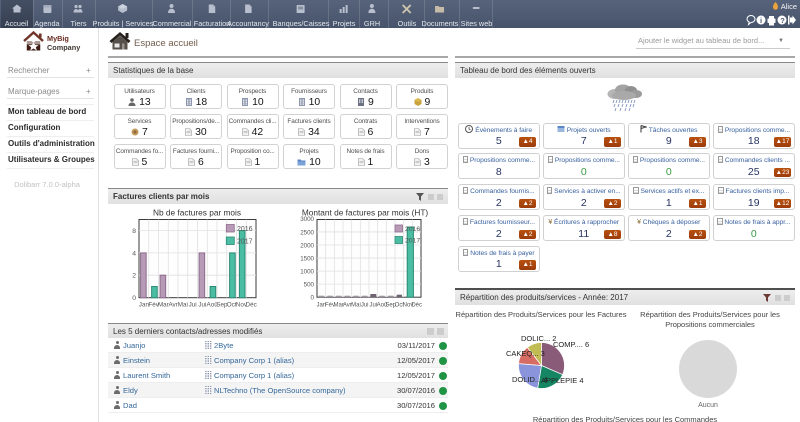  What do you see at coordinates (307, 258) in the screenshot?
I see `svg-text: 1500` at bounding box center [307, 258].